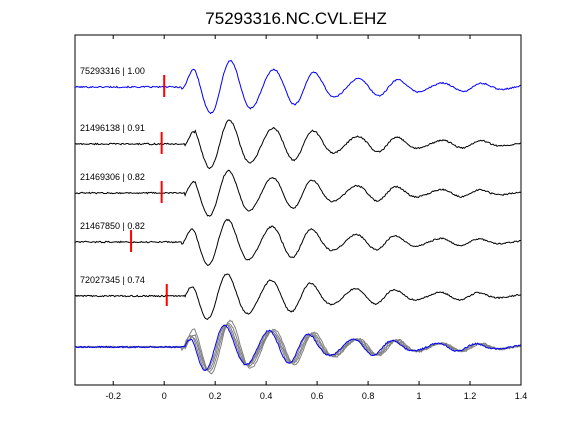 This screenshot has width=576, height=432. I want to click on overlay-line, so click(297, 348).